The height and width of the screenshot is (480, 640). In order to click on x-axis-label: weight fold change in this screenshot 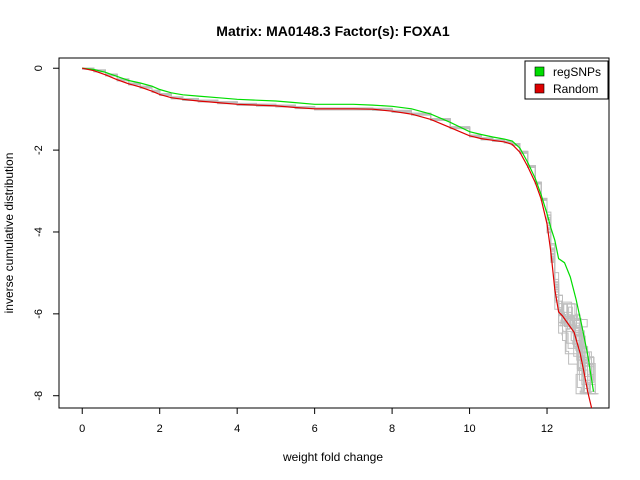, I will do `click(332, 457)`.